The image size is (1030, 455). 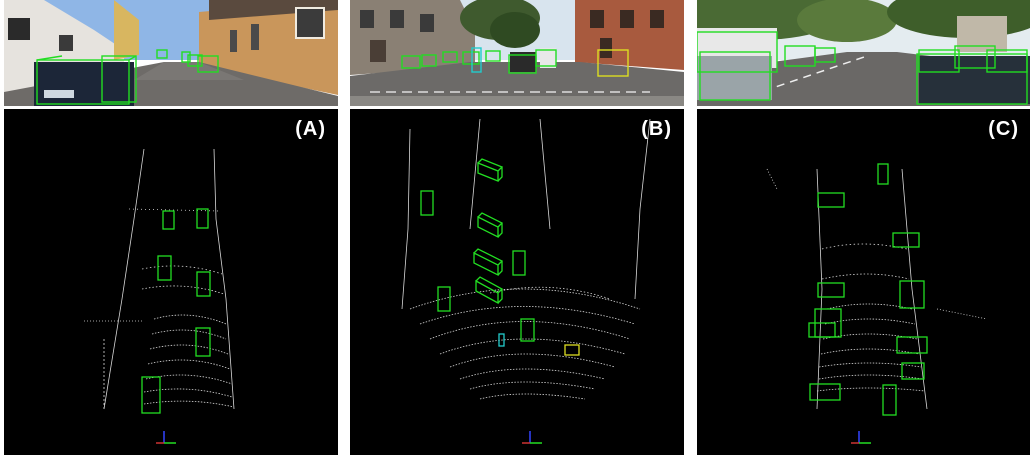 What do you see at coordinates (1003, 129) in the screenshot?
I see `panel-label: (C)` at bounding box center [1003, 129].